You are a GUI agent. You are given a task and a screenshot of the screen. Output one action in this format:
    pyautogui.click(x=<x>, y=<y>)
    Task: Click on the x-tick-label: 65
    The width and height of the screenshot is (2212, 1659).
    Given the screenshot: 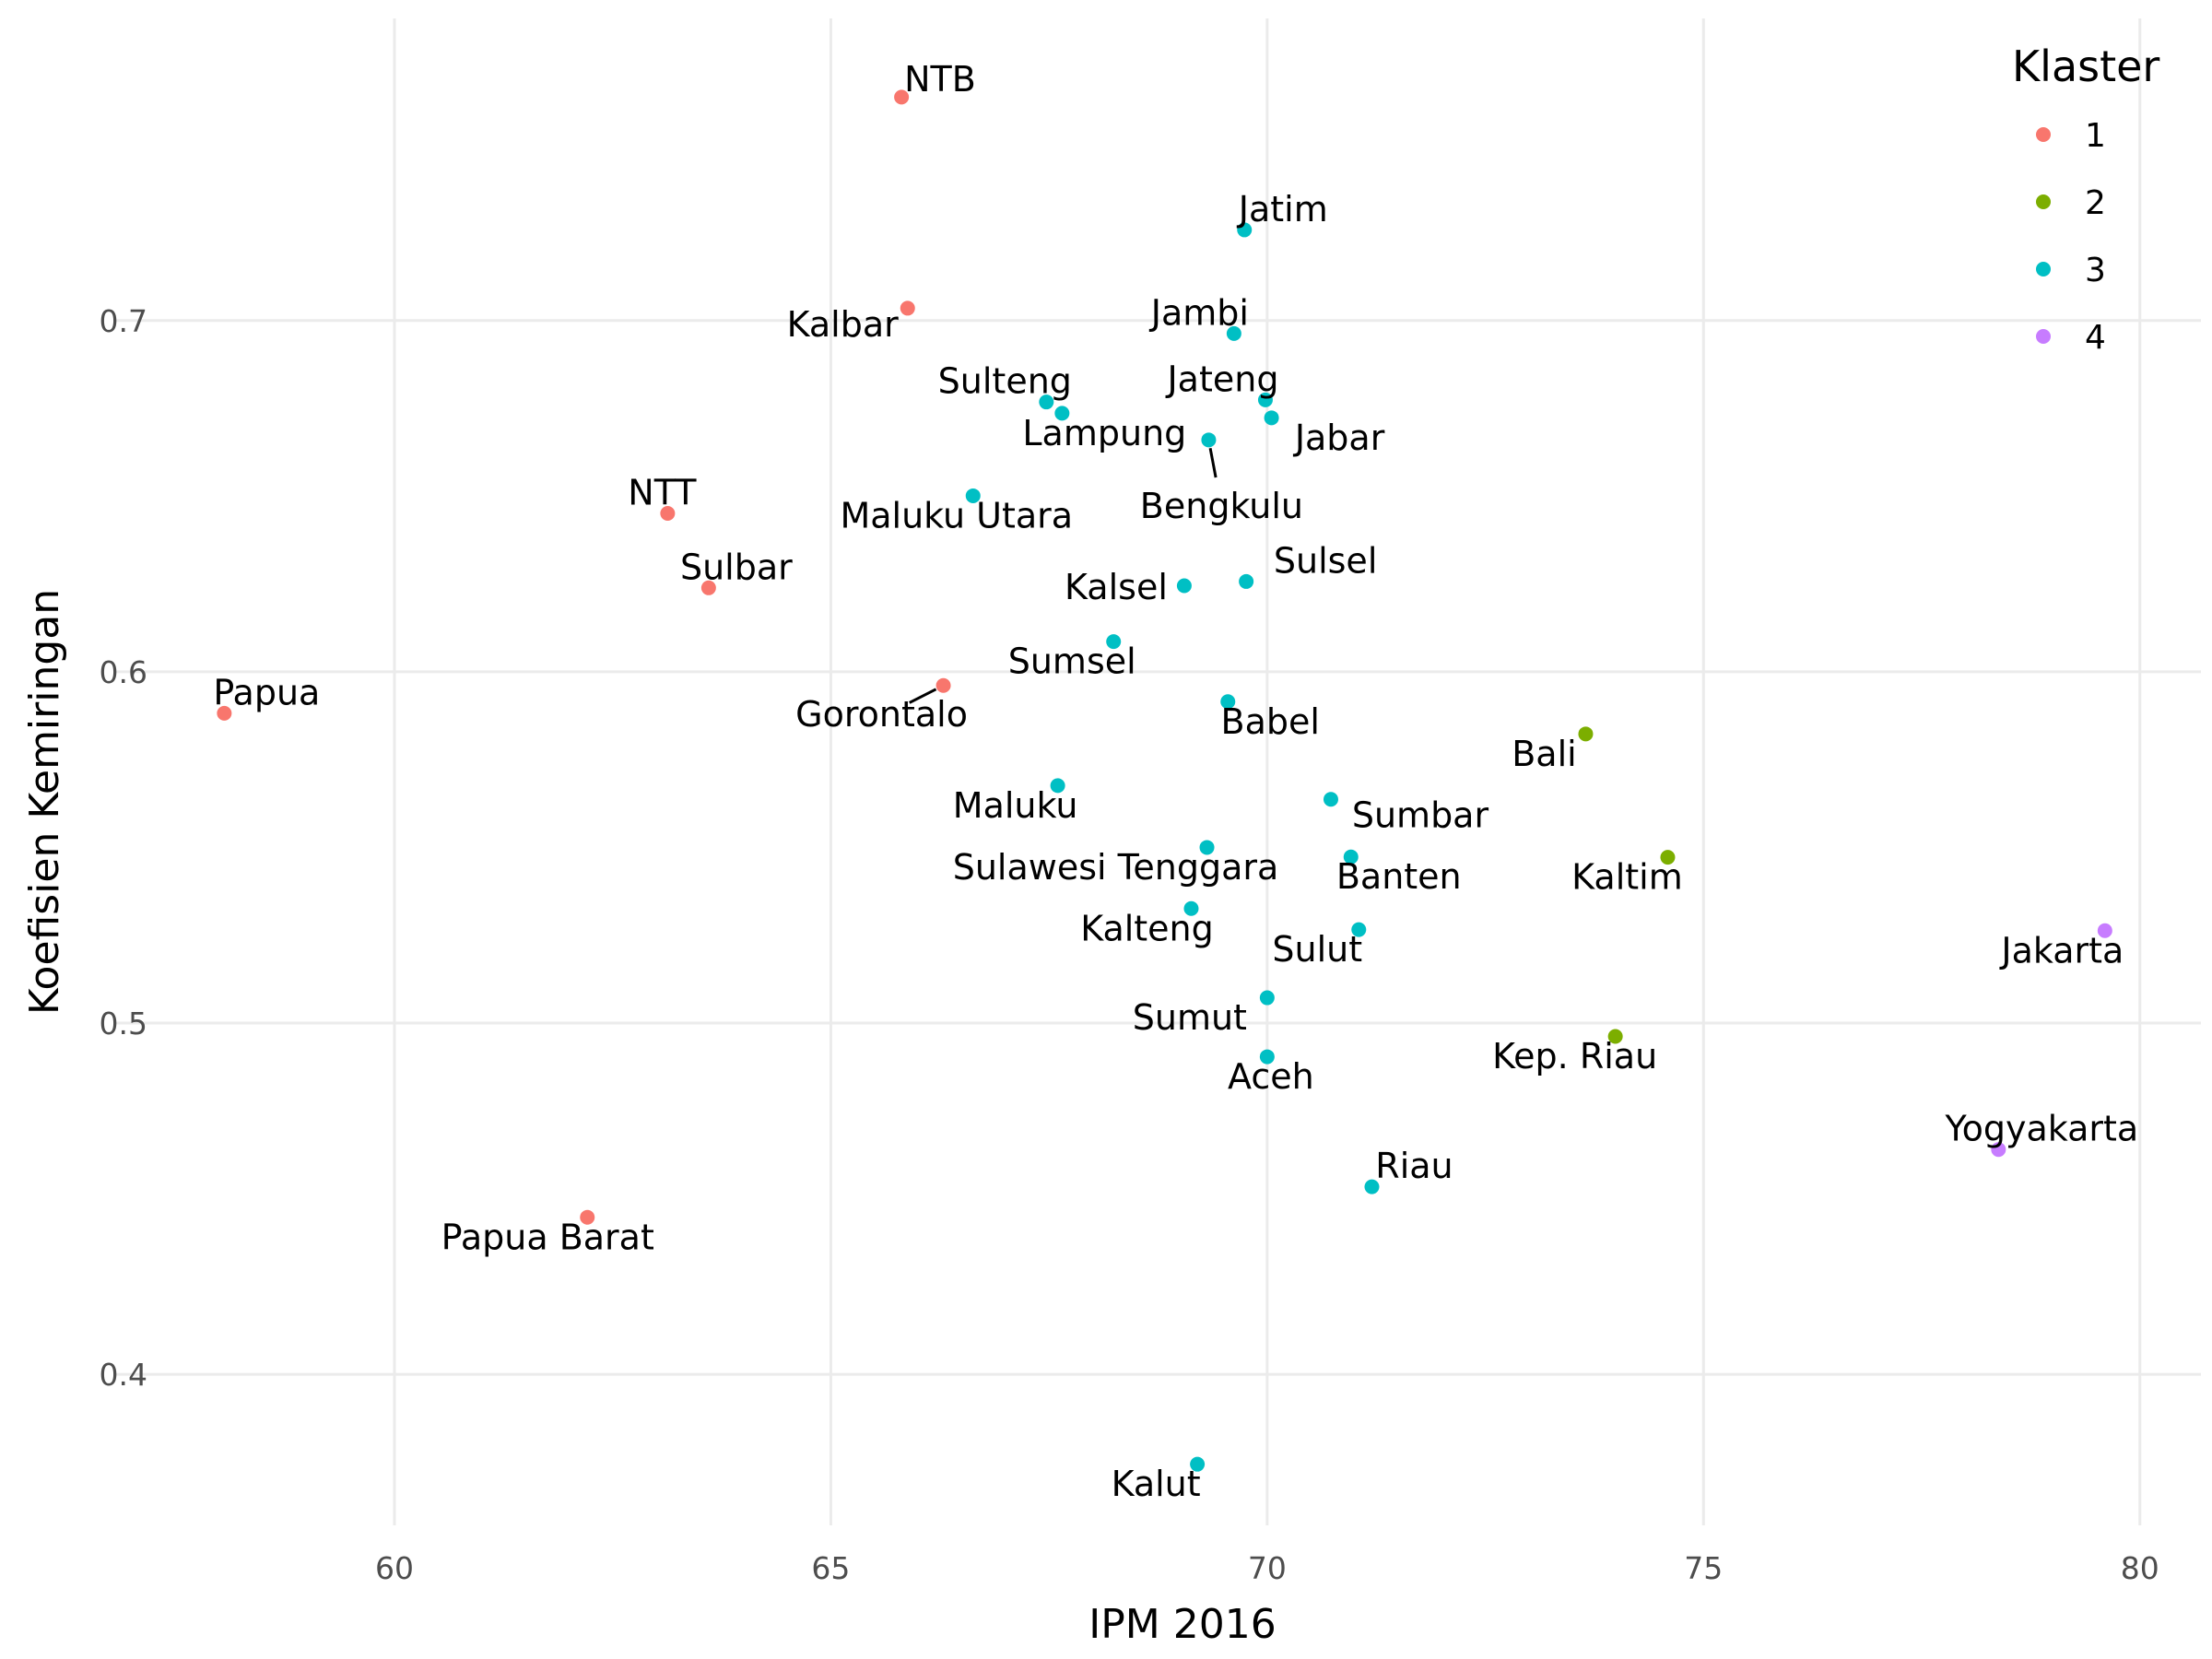 What is the action you would take?
    pyautogui.click(x=830, y=1568)
    